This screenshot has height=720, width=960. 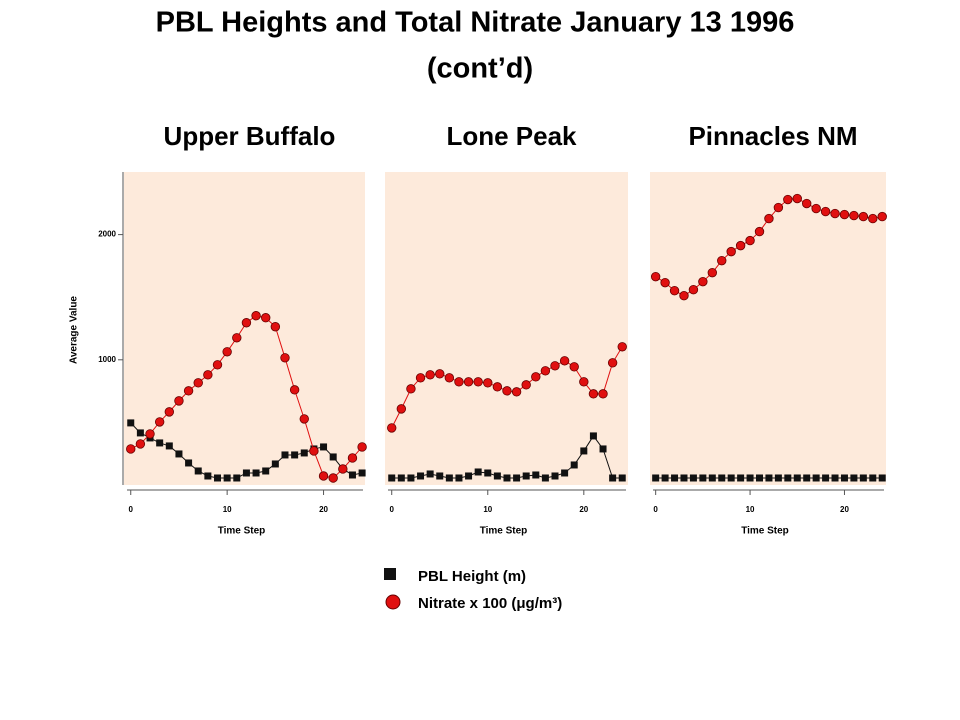 What do you see at coordinates (393, 602) in the screenshot?
I see `legend-marker` at bounding box center [393, 602].